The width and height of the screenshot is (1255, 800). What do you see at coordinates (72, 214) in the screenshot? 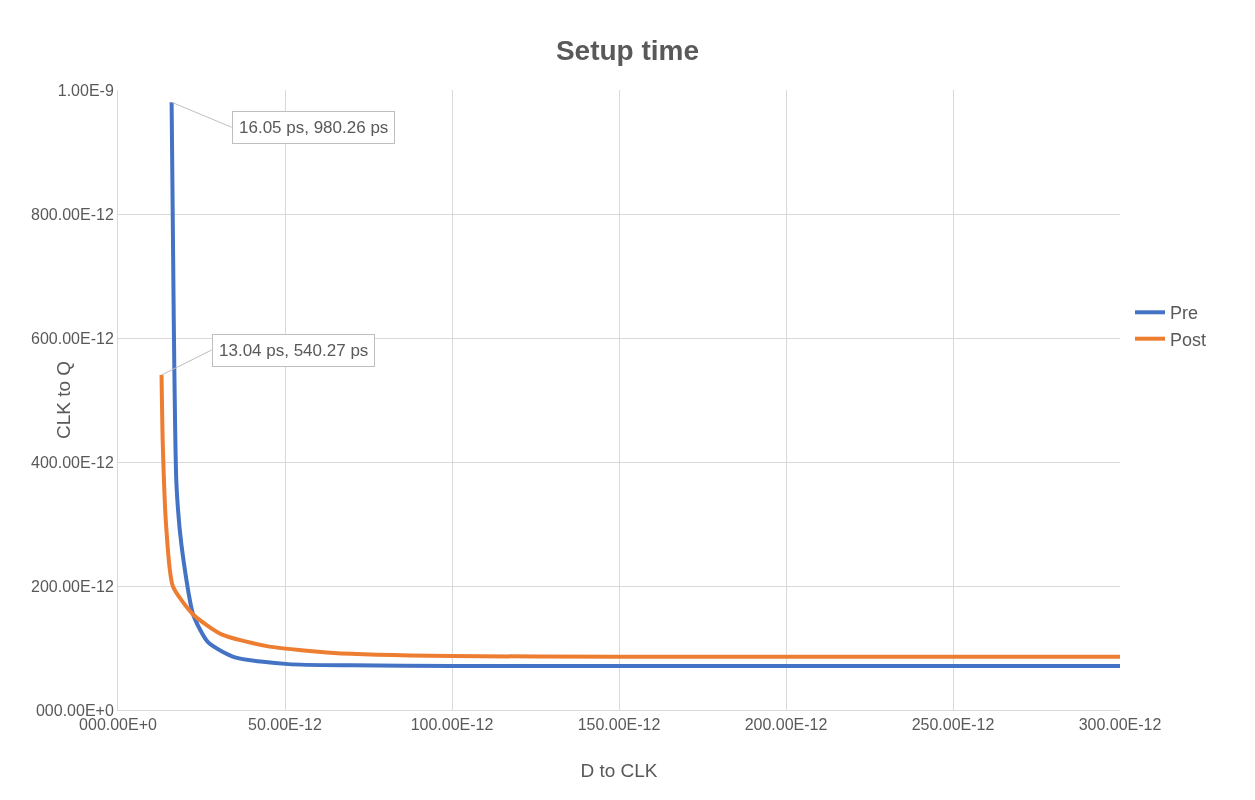
I see `y-tick-label: 800.00E-12` at bounding box center [72, 214].